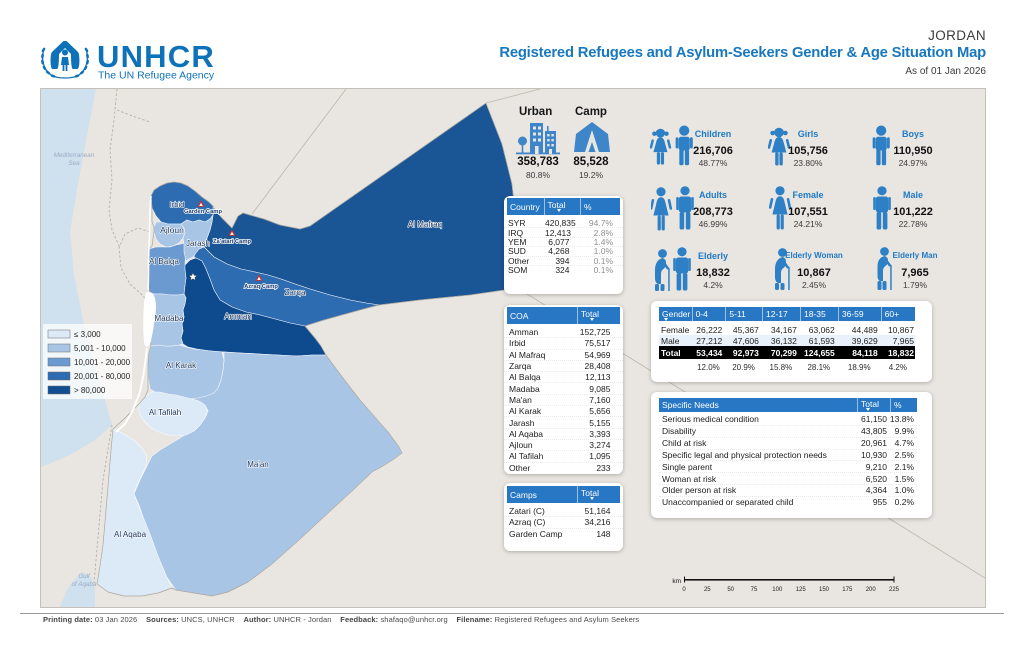  What do you see at coordinates (684, 590) in the screenshot?
I see `svg-text: 0` at bounding box center [684, 590].